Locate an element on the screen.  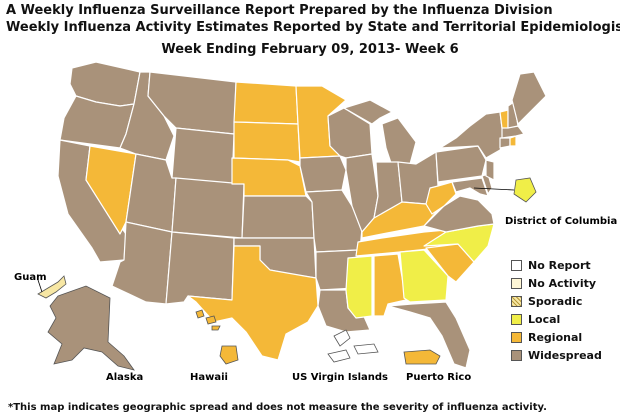
state-rhode-island is located at coordinates (513, 141).